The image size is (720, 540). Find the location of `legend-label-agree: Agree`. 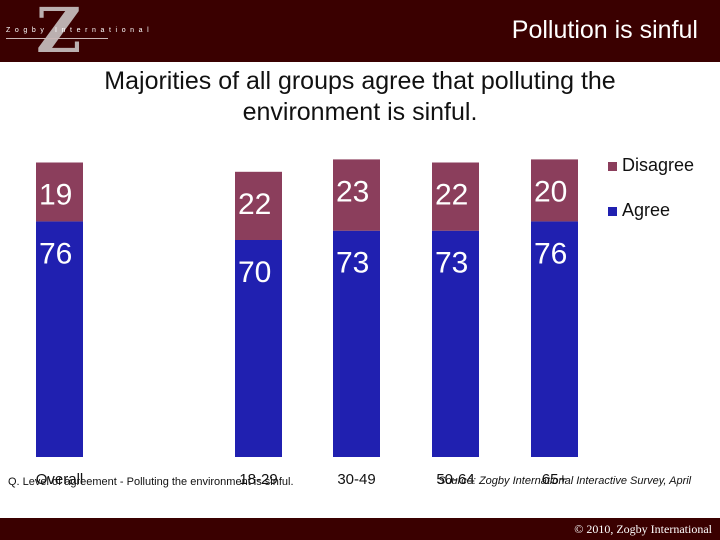

legend-label-agree: Agree is located at coordinates (646, 210).